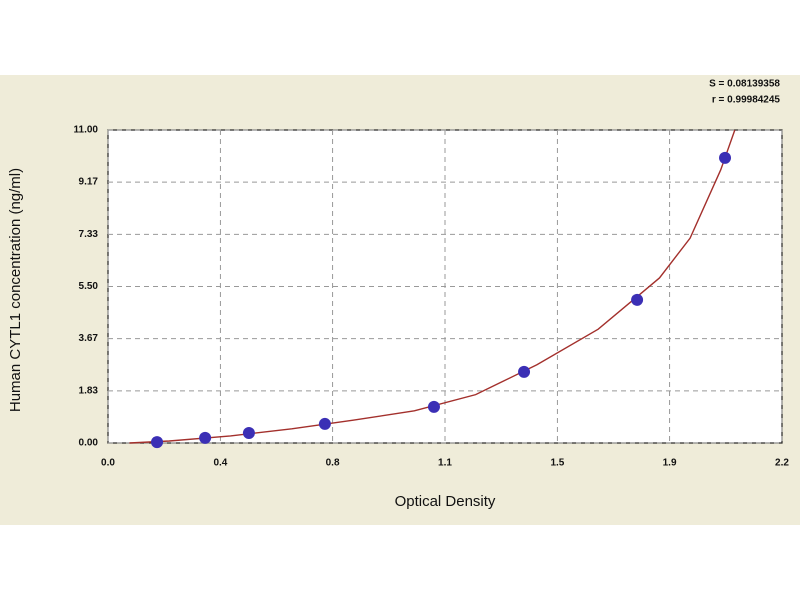 This screenshot has width=800, height=600. I want to click on x-tick-label: 1.9, so click(670, 463).